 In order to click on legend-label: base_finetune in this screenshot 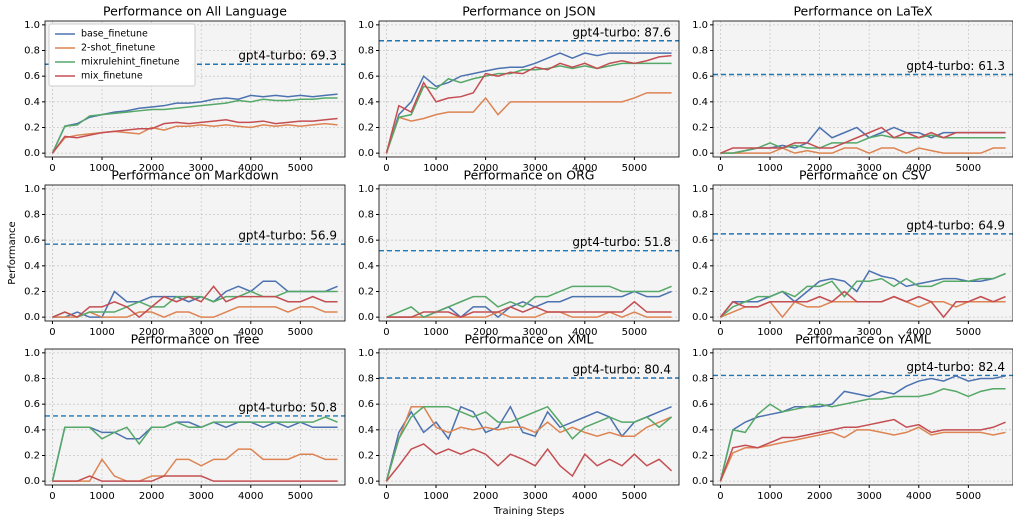, I will do `click(114, 34)`.